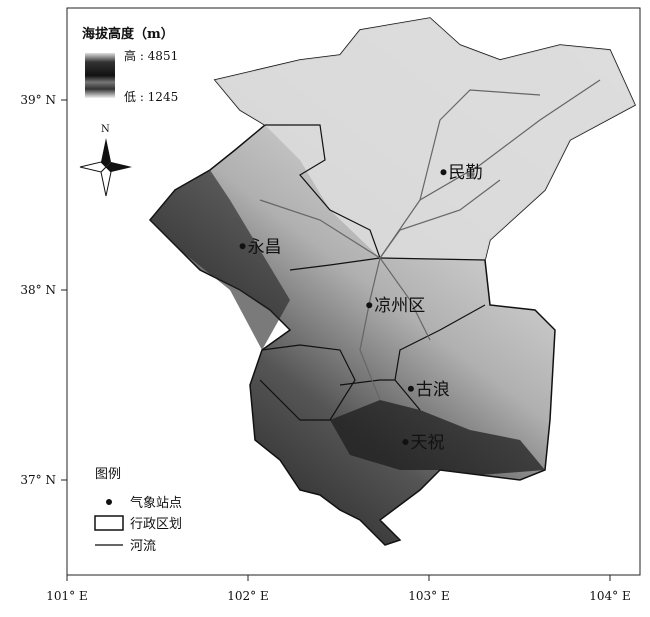 The width and height of the screenshot is (650, 617). Describe the element at coordinates (38, 480) in the screenshot. I see `y-tick-label: 37° N` at that location.